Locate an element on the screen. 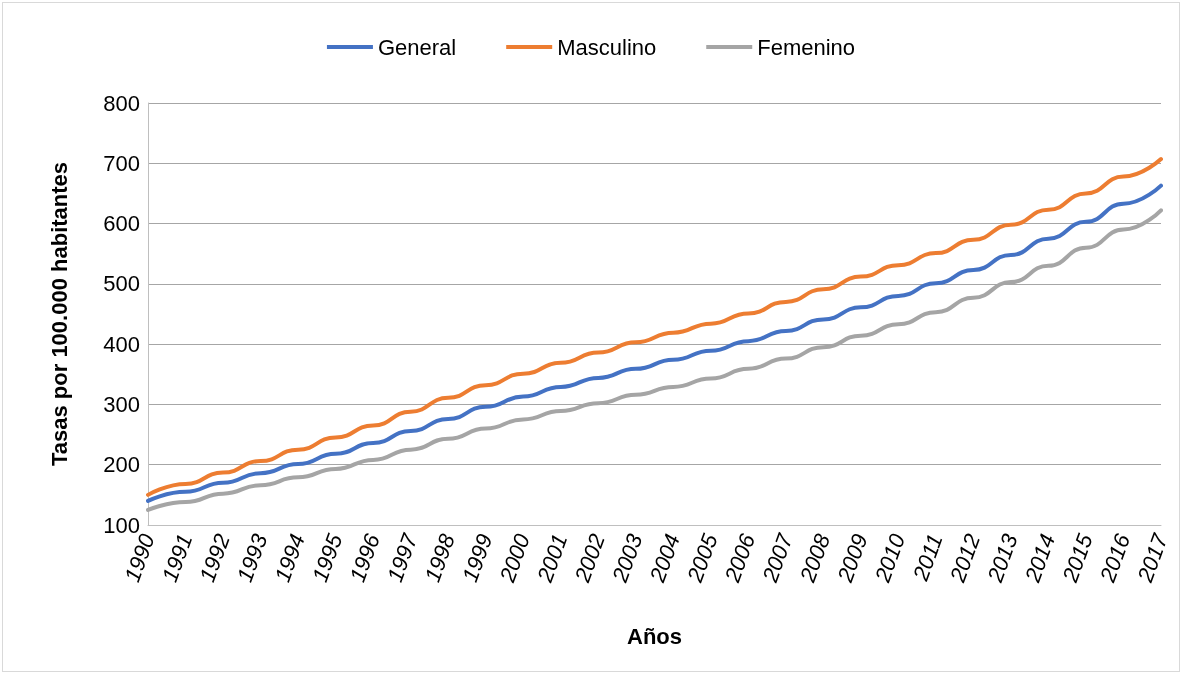  legend-label: Masculino is located at coordinates (607, 47).